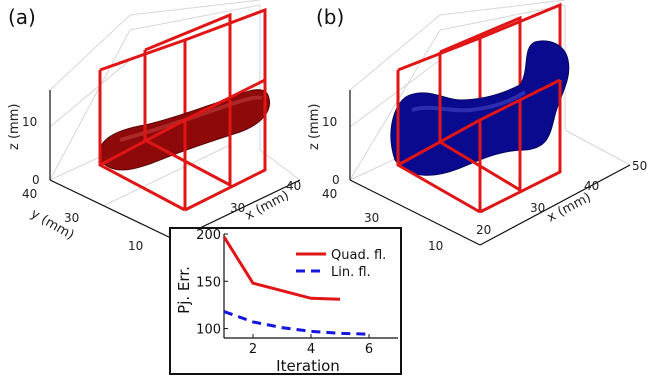 This screenshot has height=377, width=651. I want to click on inset-ytick-label: 100, so click(208, 330).